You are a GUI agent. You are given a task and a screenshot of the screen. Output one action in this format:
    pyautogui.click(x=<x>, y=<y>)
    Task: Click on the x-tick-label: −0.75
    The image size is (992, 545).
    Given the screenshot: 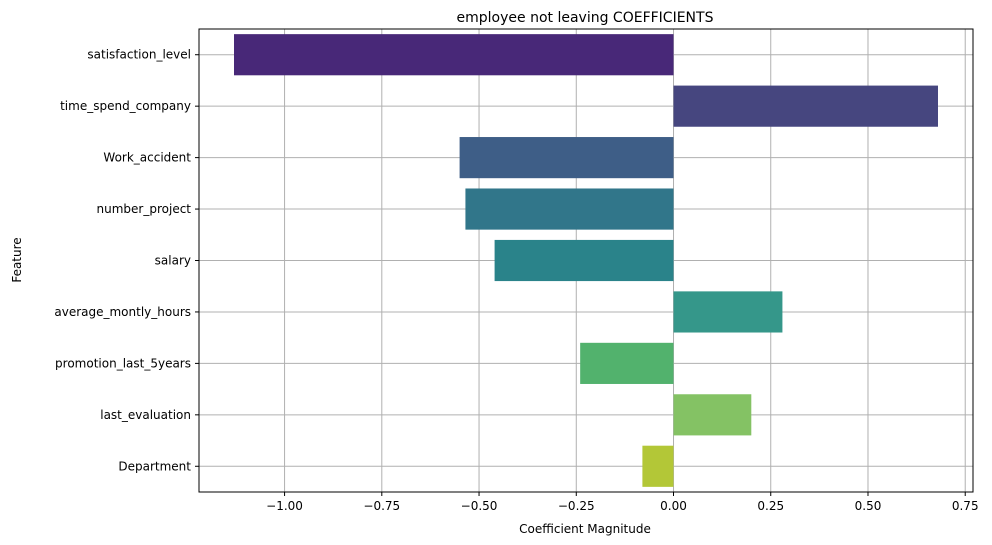 What is the action you would take?
    pyautogui.click(x=381, y=506)
    